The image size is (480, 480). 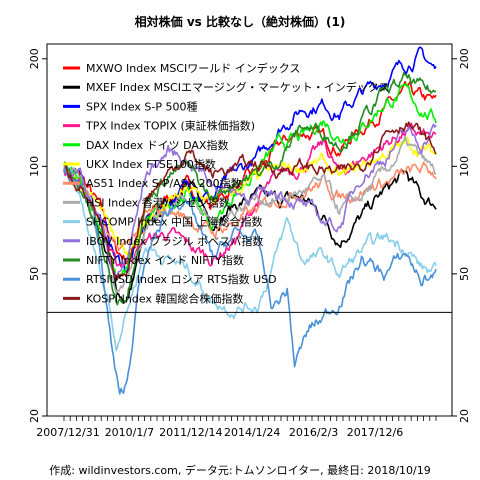 I want to click on legend-label: UKX Index FTSE100指数, so click(x=151, y=164).